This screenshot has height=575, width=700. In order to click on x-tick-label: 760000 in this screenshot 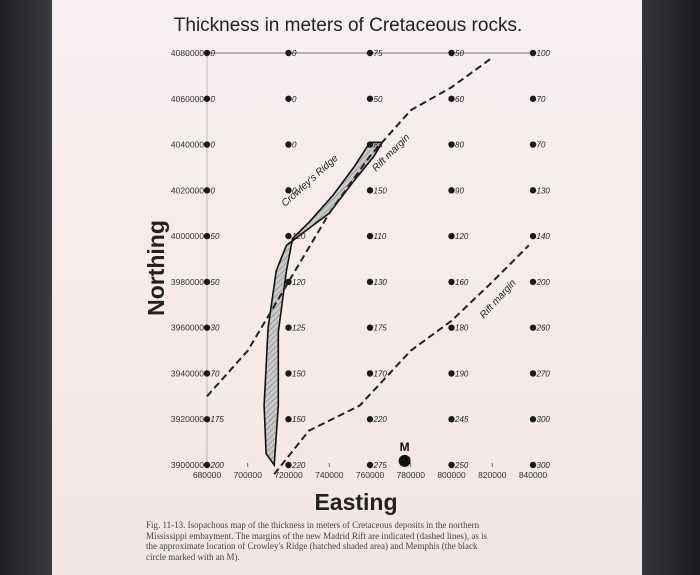, I will do `click(370, 475)`.